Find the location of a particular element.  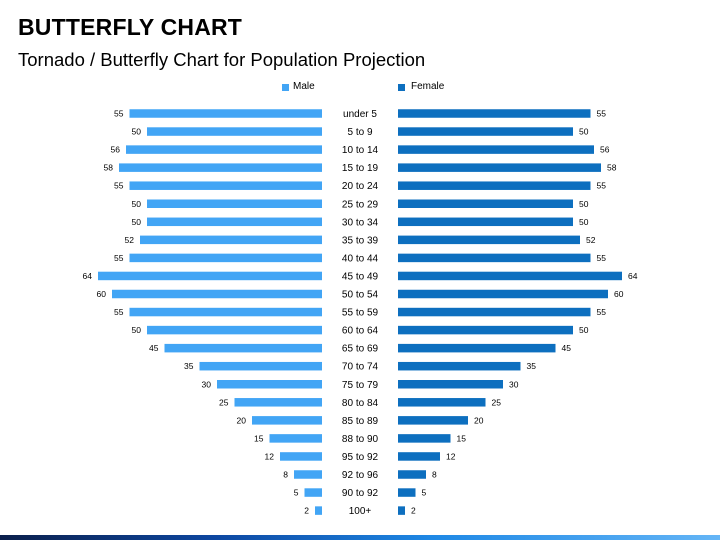

category-label: 15 to 19 is located at coordinates (360, 168).